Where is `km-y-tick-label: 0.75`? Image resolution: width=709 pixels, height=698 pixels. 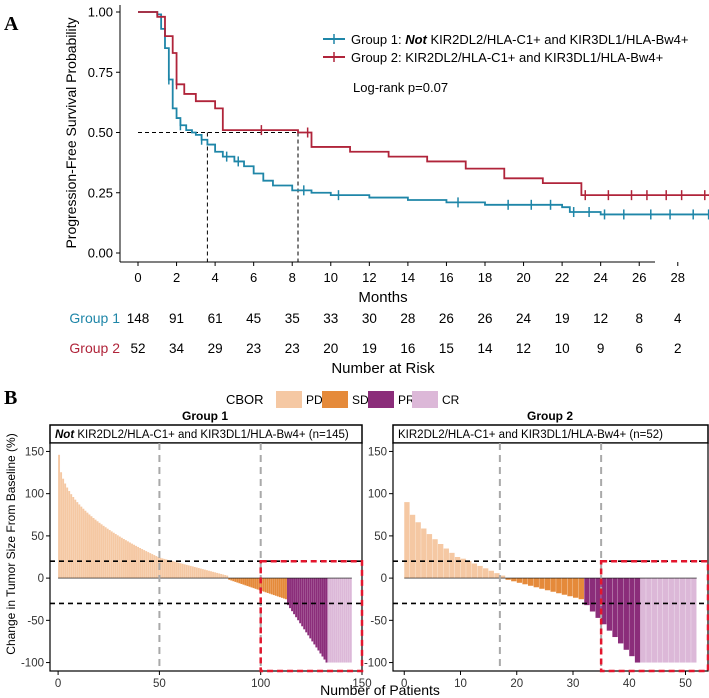 km-y-tick-label: 0.75 is located at coordinates (100, 72).